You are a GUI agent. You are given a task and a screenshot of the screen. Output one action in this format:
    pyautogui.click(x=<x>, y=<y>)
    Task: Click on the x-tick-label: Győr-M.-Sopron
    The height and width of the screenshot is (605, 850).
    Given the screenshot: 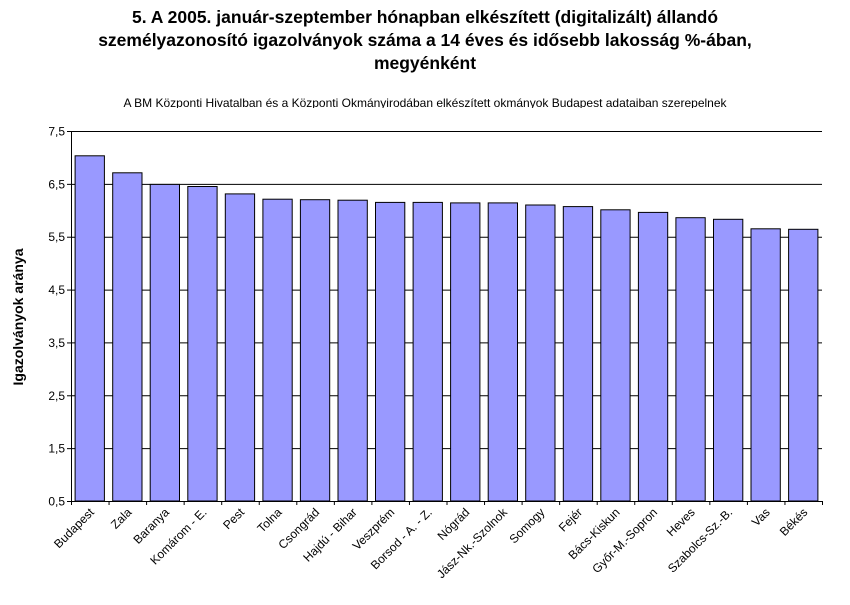 What is the action you would take?
    pyautogui.click(x=624, y=540)
    